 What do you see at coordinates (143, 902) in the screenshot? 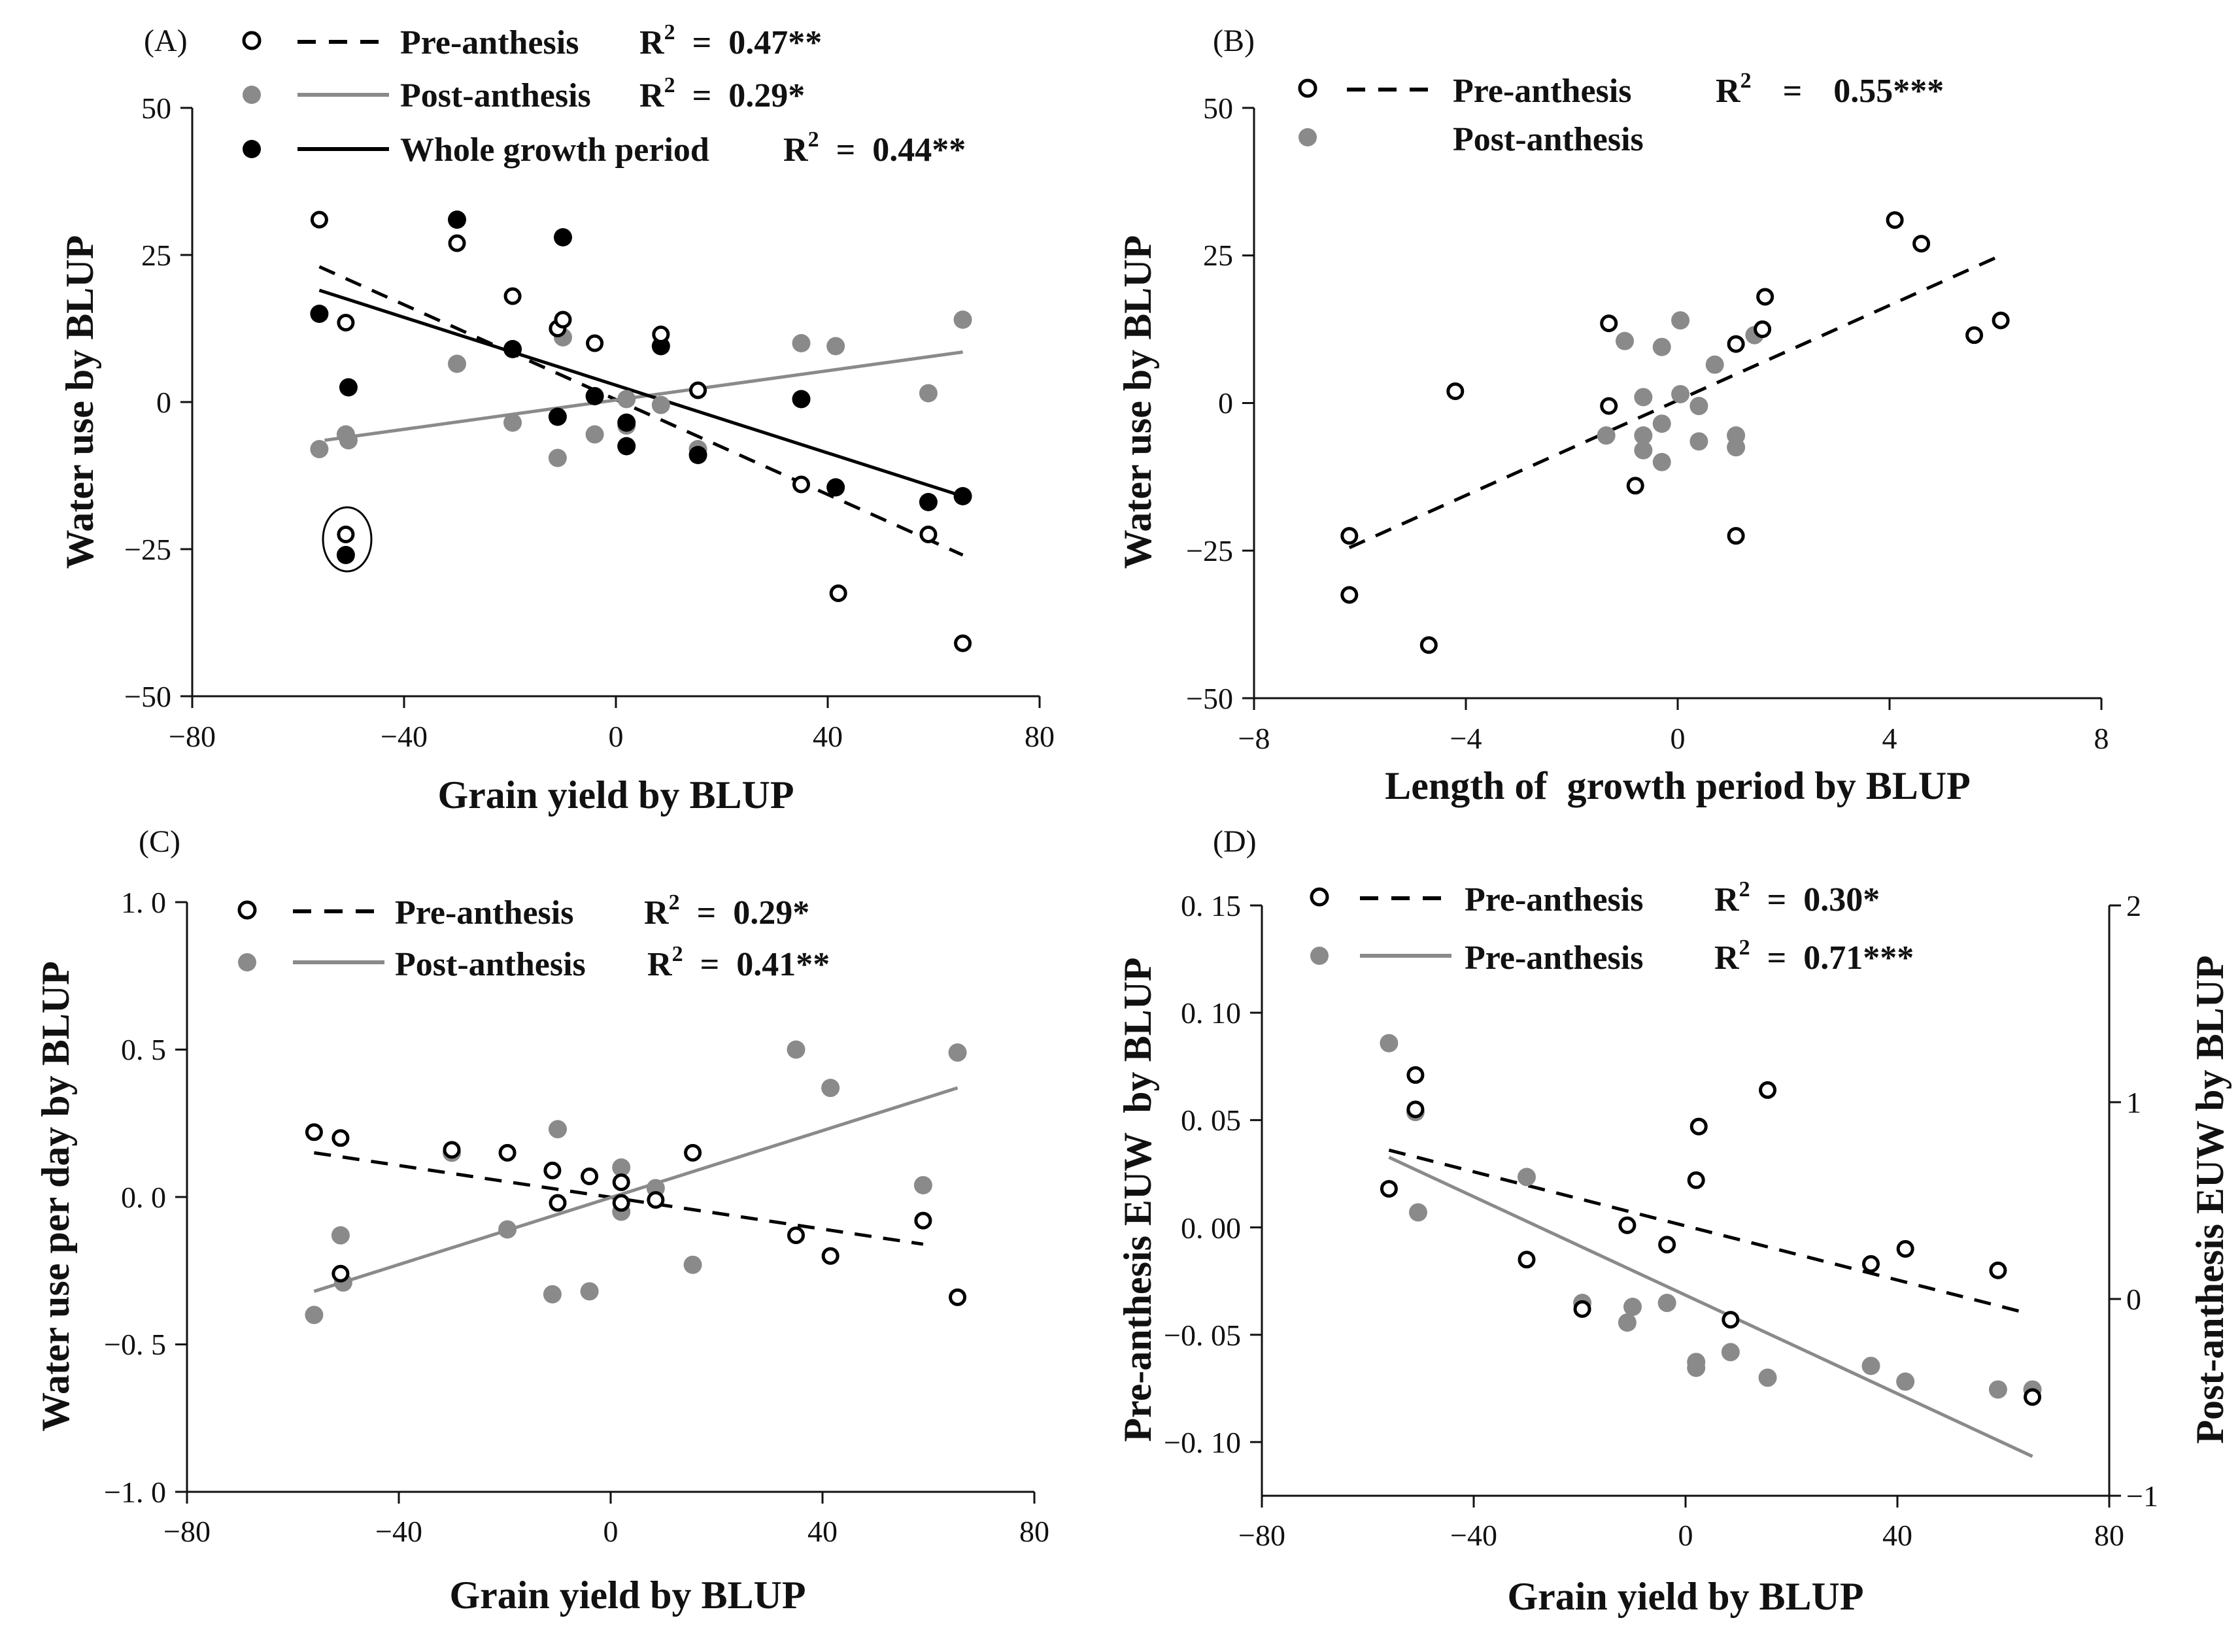
I see `panel-c-ytick-label: 1. 0` at bounding box center [143, 902].